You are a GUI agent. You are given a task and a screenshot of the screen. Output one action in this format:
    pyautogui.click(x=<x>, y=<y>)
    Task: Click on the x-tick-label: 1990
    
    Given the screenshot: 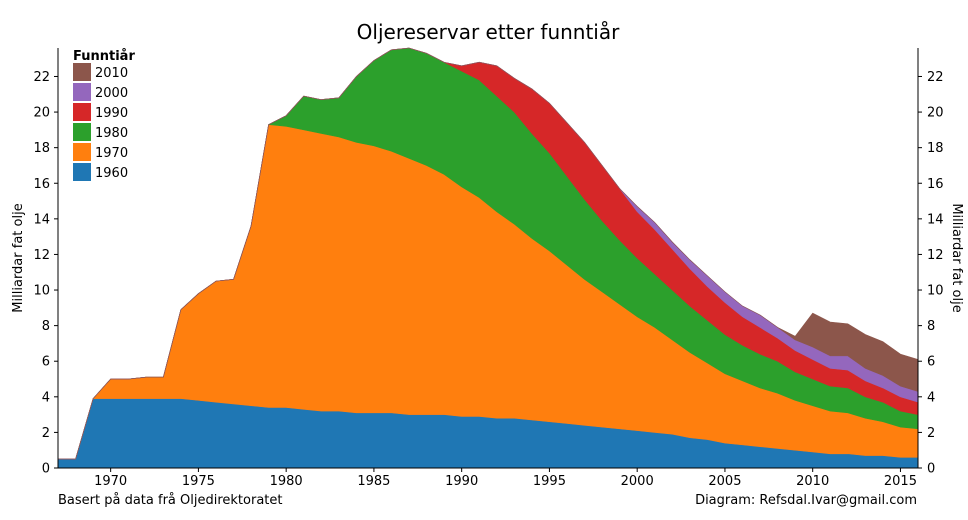 What is the action you would take?
    pyautogui.click(x=461, y=481)
    